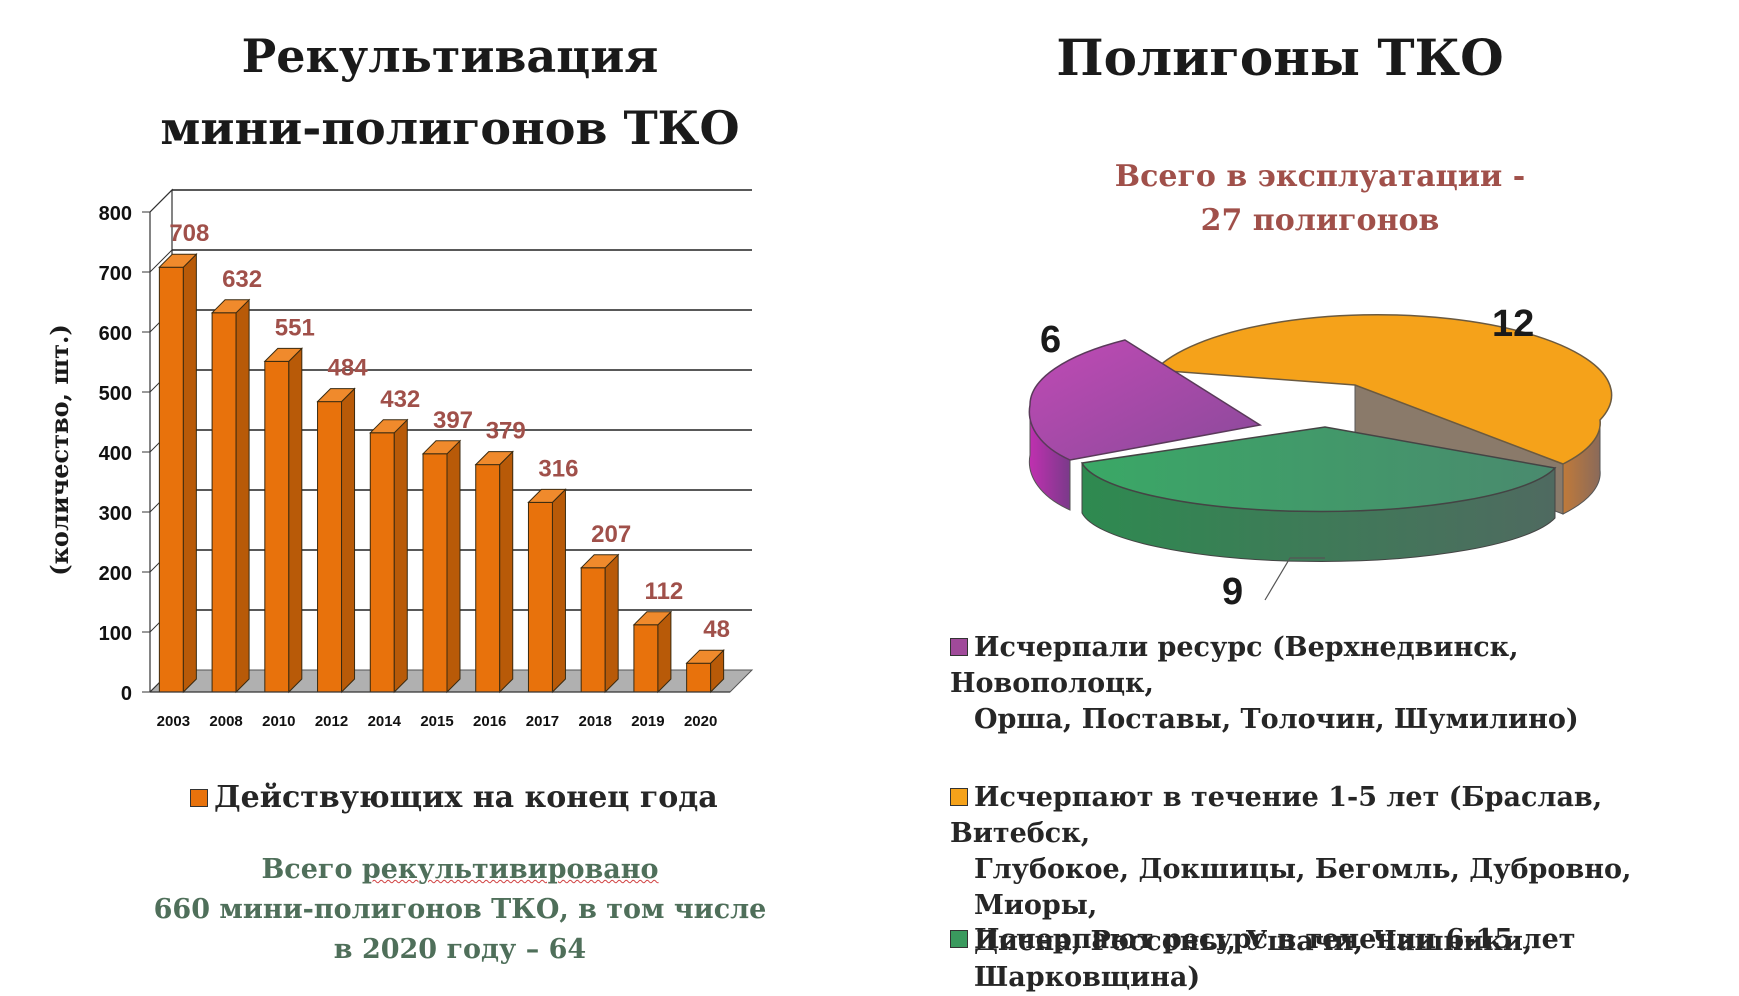 The height and width of the screenshot is (996, 1739). What do you see at coordinates (460, 949) in the screenshot?
I see `summary-line3: в 2020 году – 64` at bounding box center [460, 949].